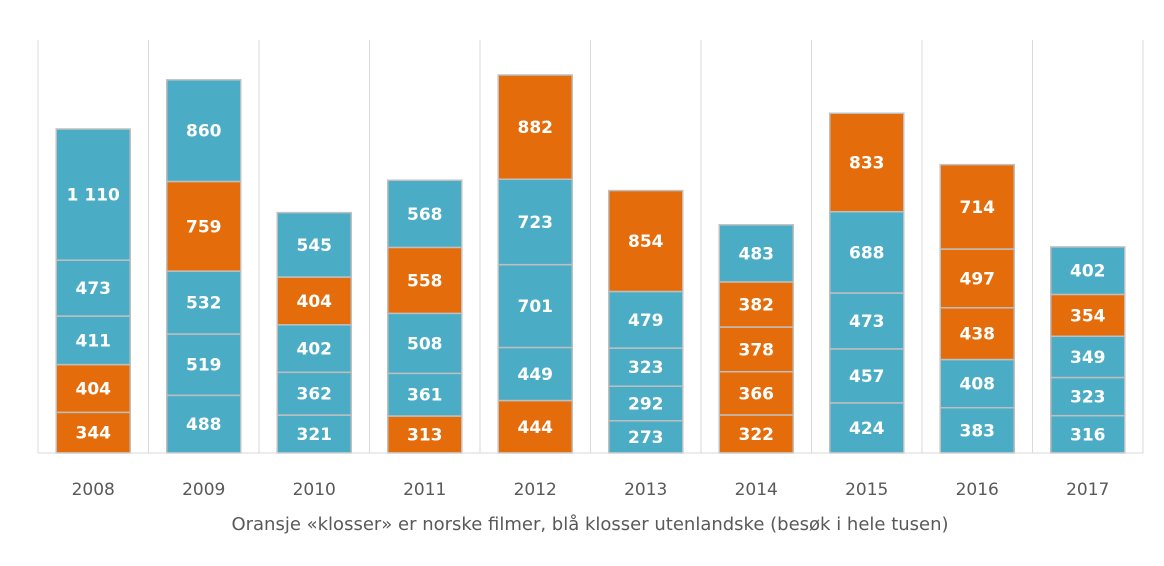 The image size is (1164, 566). I want to click on data-label: 316, so click(1088, 435).